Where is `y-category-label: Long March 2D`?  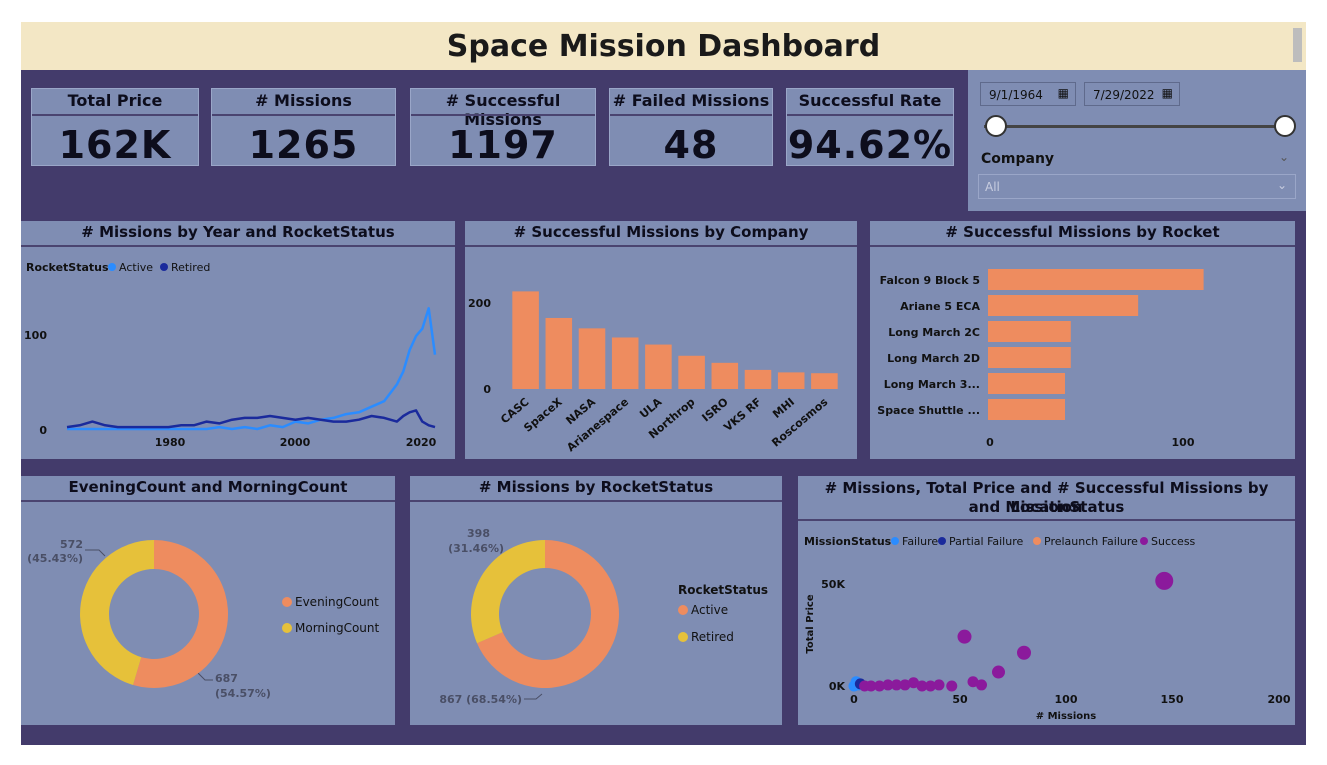
y-category-label: Long March 2D is located at coordinates (933, 358).